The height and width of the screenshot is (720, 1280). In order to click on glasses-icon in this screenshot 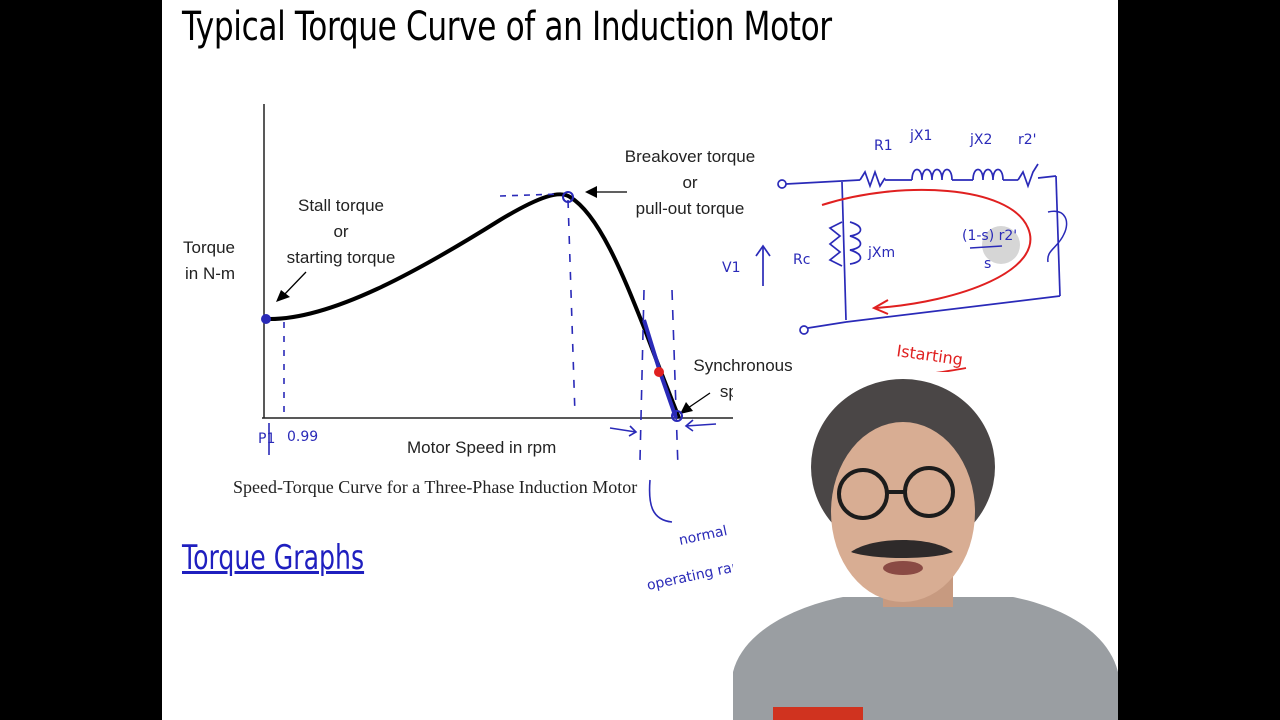, I will do `click(896, 493)`.